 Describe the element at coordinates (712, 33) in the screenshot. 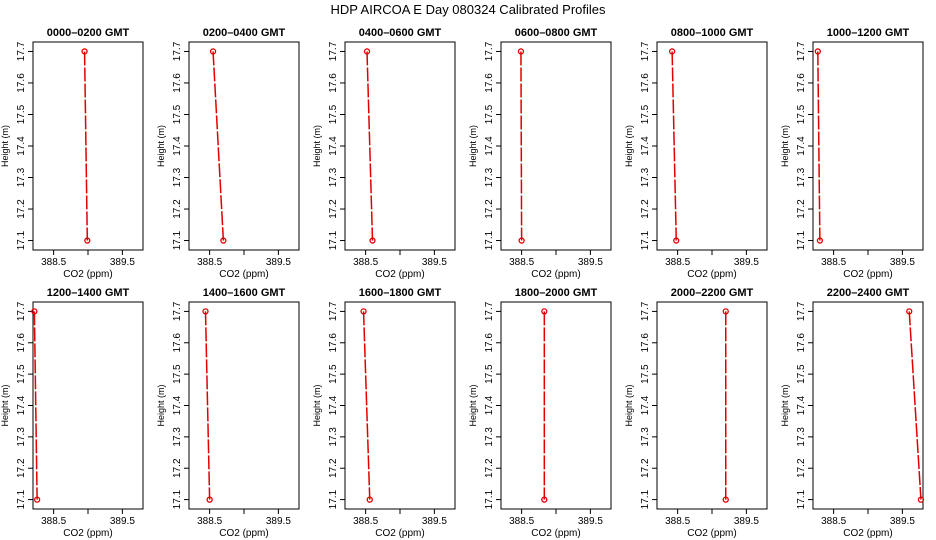

I see `panel-title: 0800–1000 GMT` at that location.